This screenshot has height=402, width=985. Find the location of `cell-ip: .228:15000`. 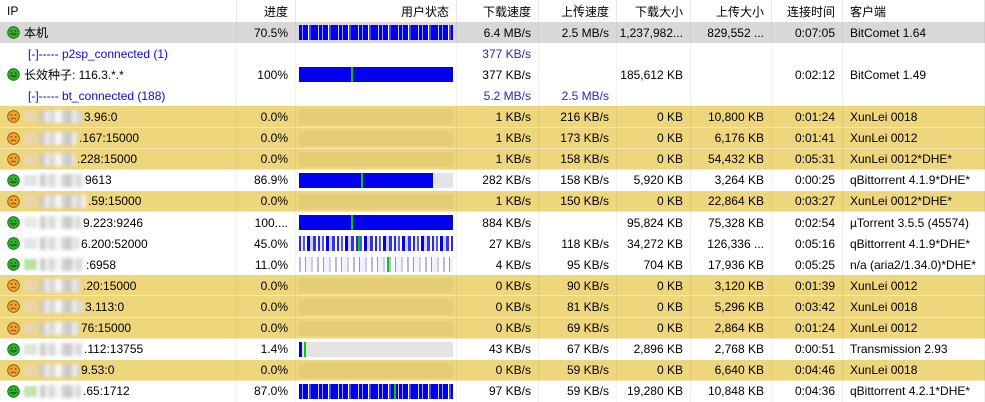

cell-ip: .228:15000 is located at coordinates (118, 159).